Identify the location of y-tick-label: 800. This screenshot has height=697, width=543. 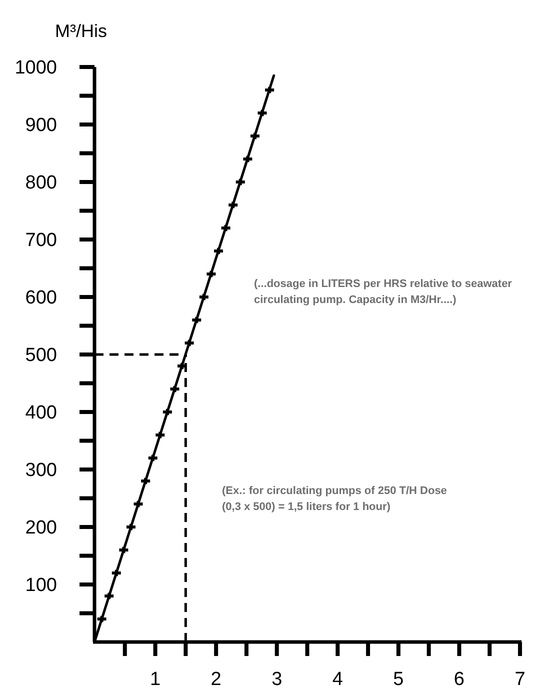
(41, 183).